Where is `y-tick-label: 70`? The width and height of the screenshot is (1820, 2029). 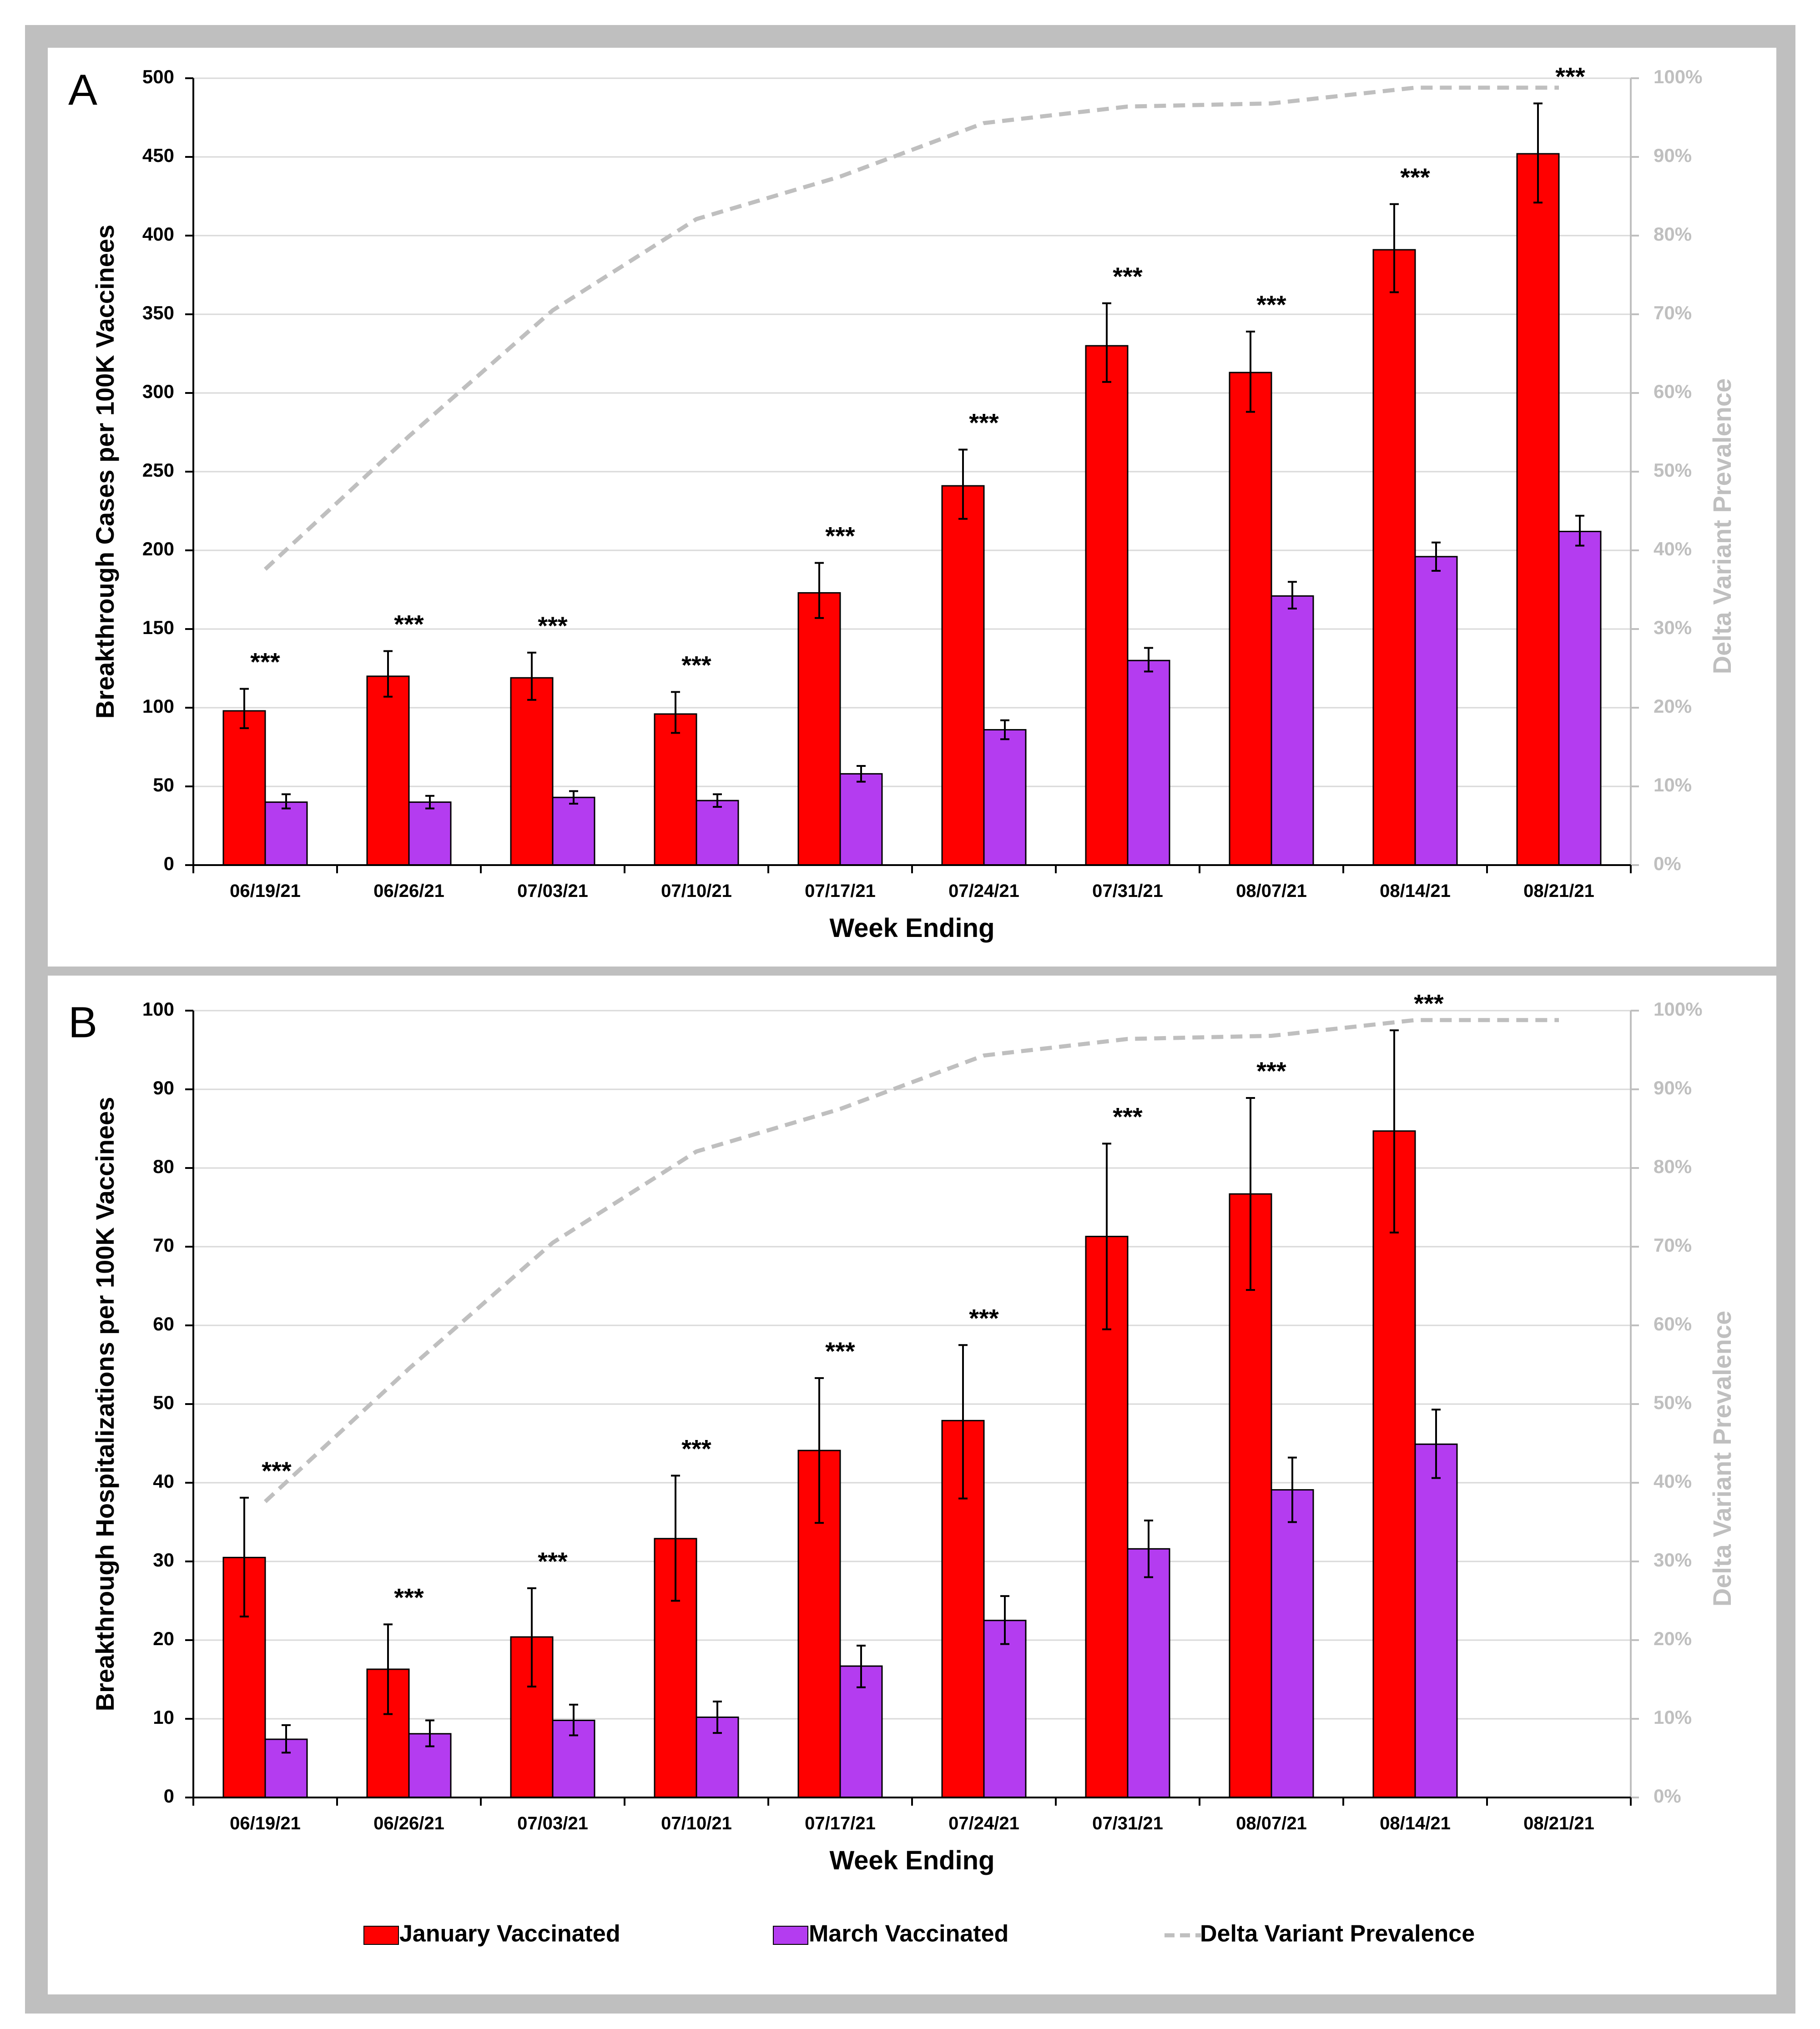
y-tick-label: 70 is located at coordinates (164, 1245).